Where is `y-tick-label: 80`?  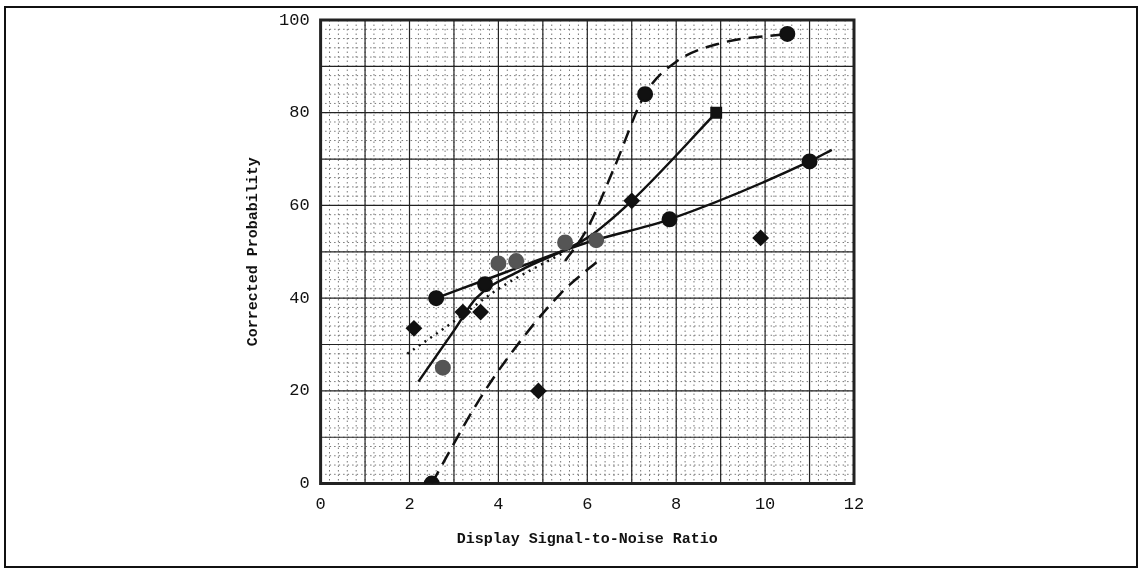
y-tick-label: 80 is located at coordinates (299, 113).